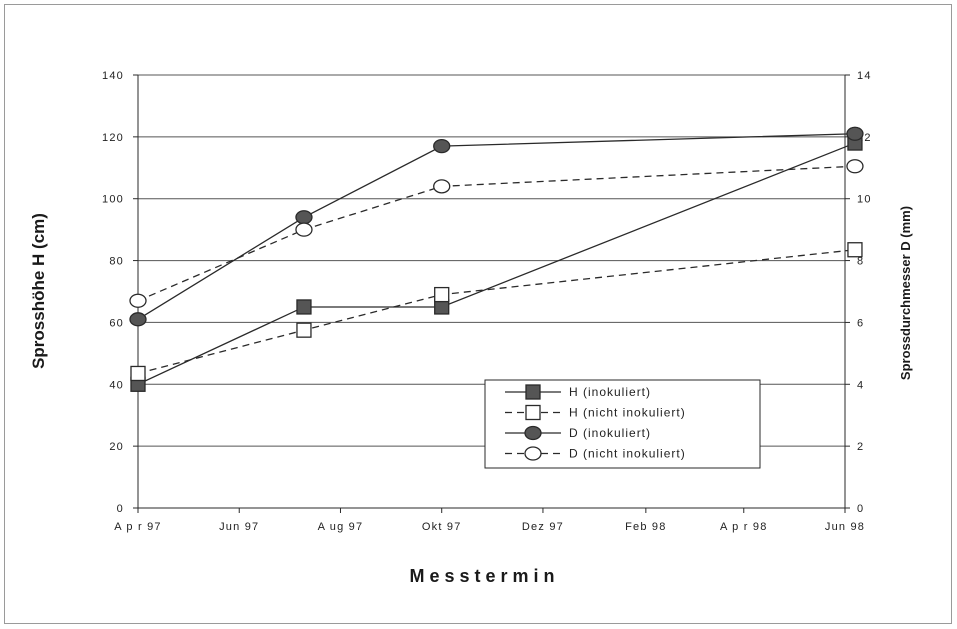 Image resolution: width=957 pixels, height=629 pixels. Describe the element at coordinates (481, 576) in the screenshot. I see `x-axis-title: M e s s t e r m i n` at that location.